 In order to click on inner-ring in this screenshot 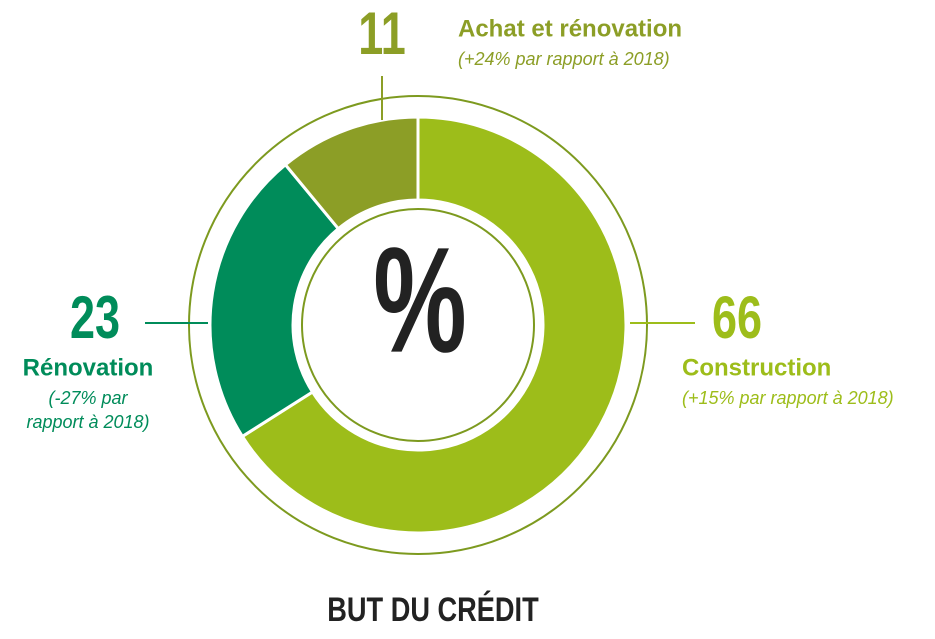, I will do `click(418, 325)`.